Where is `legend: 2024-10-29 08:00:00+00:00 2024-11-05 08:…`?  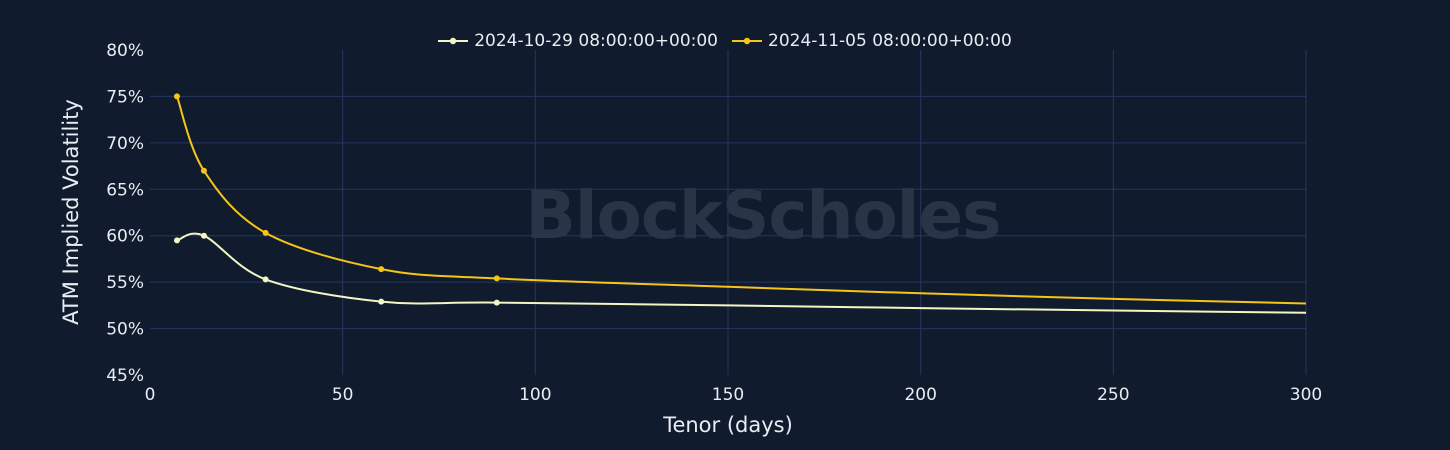 legend: 2024-10-29 08:00:00+00:00 2024-11-05 08:… is located at coordinates (725, 41).